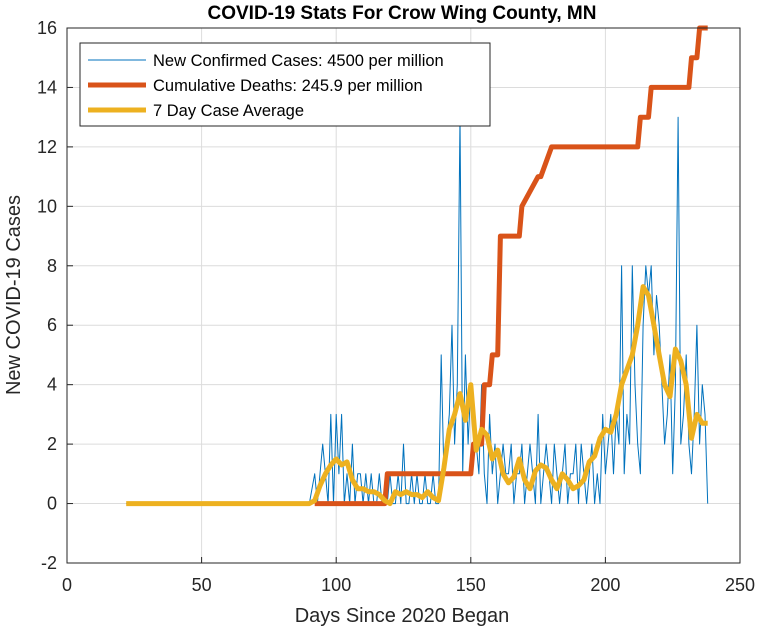  I want to click on y-tick-label: 0, so click(52, 504).